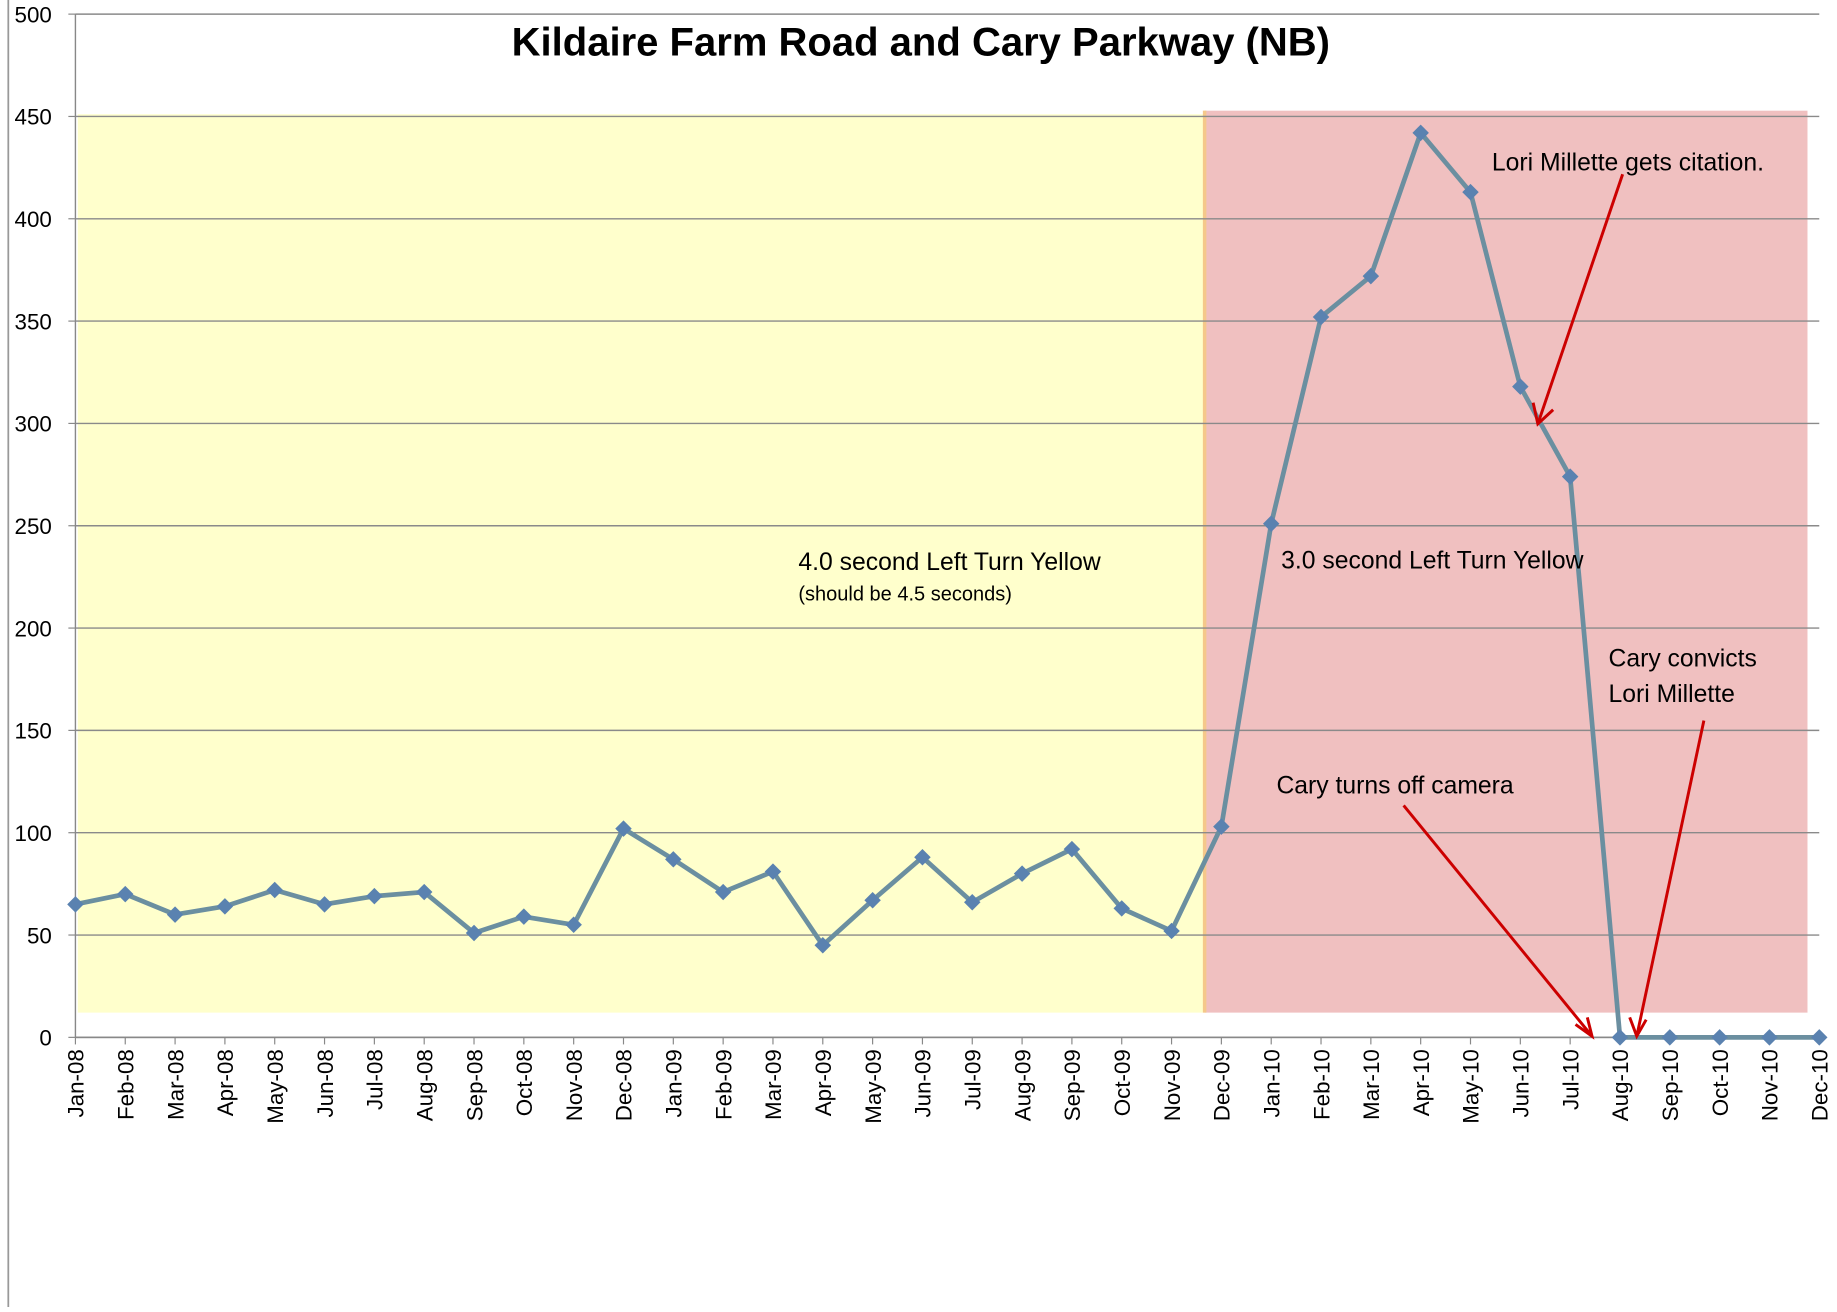 The width and height of the screenshot is (1837, 1312). What do you see at coordinates (45, 1038) in the screenshot?
I see `y-tick-label: 0` at bounding box center [45, 1038].